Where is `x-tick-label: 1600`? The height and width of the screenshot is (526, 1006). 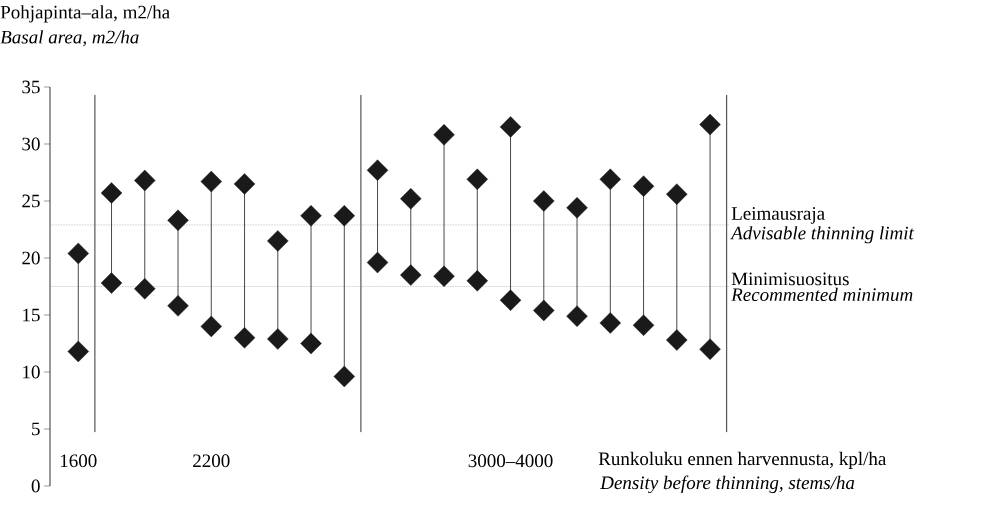
x-tick-label: 1600 is located at coordinates (78, 461).